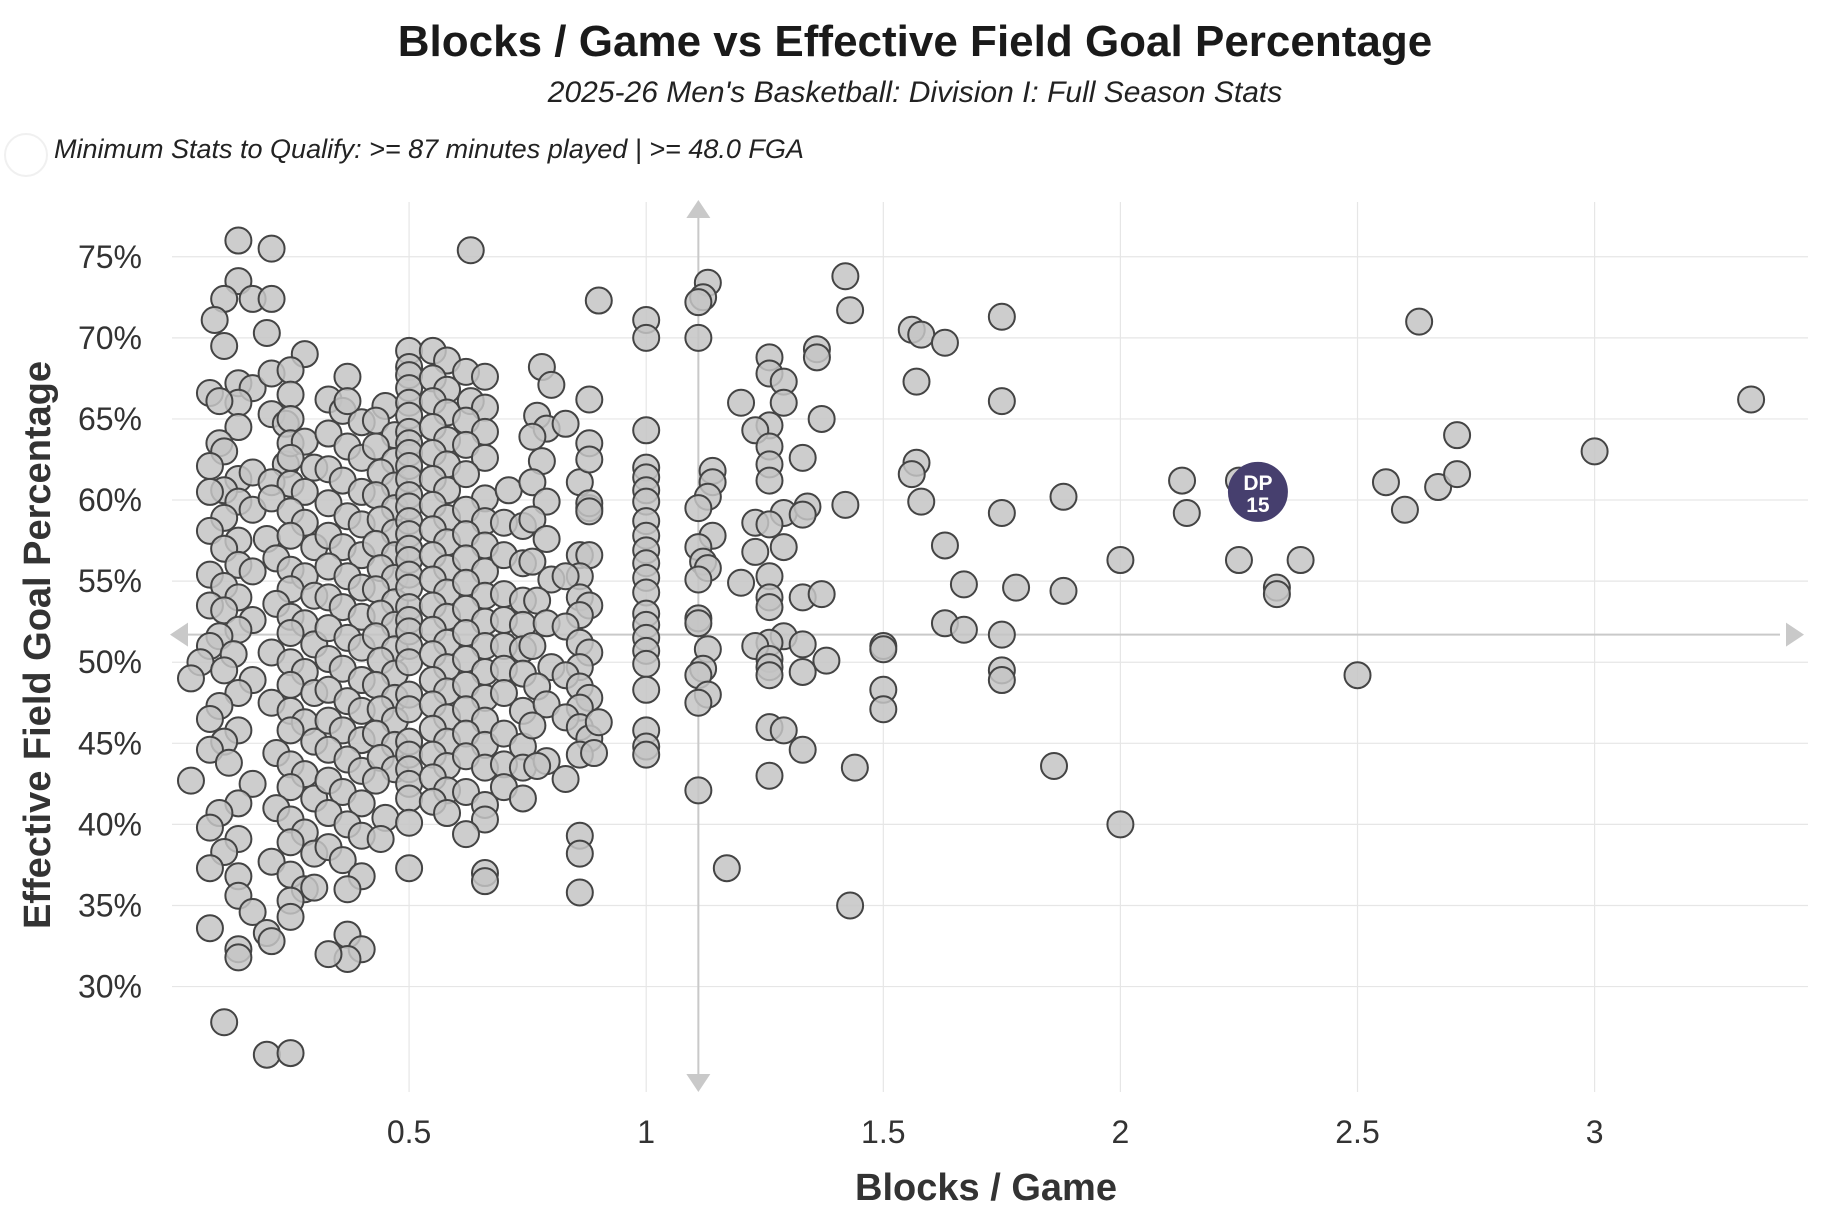 This screenshot has width=1830, height=1228. Describe the element at coordinates (1257, 491) in the screenshot. I see `highlight-point` at that location.